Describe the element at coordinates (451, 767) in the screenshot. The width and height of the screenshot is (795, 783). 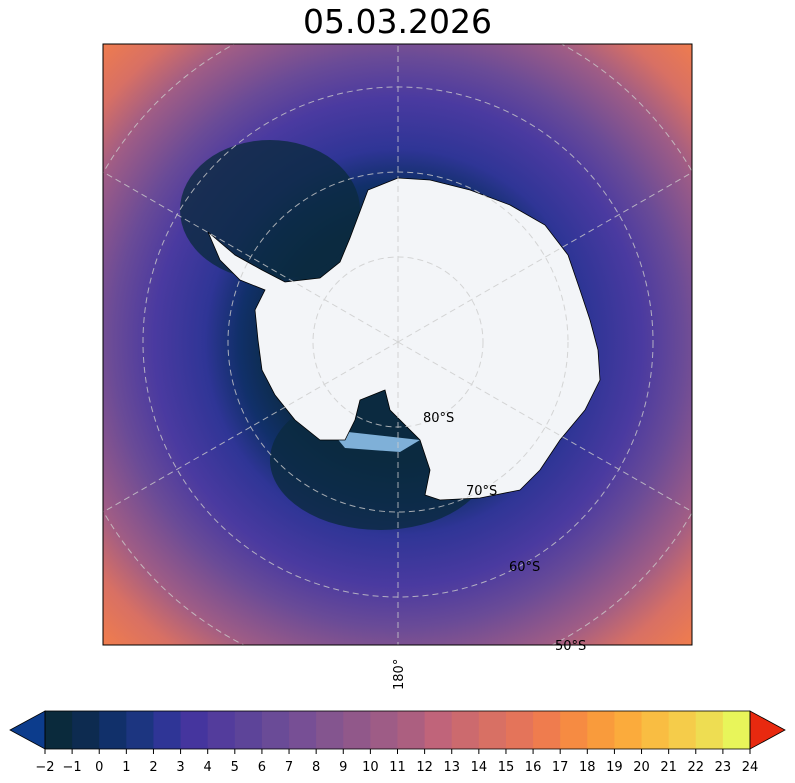
I see `colorbar-tick-label: 13` at that location.